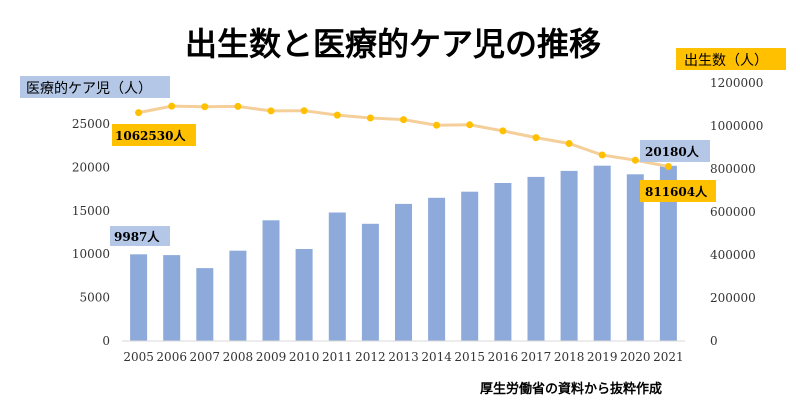 This screenshot has width=800, height=409. I want to click on left-tick-label: 20000, so click(91, 167).